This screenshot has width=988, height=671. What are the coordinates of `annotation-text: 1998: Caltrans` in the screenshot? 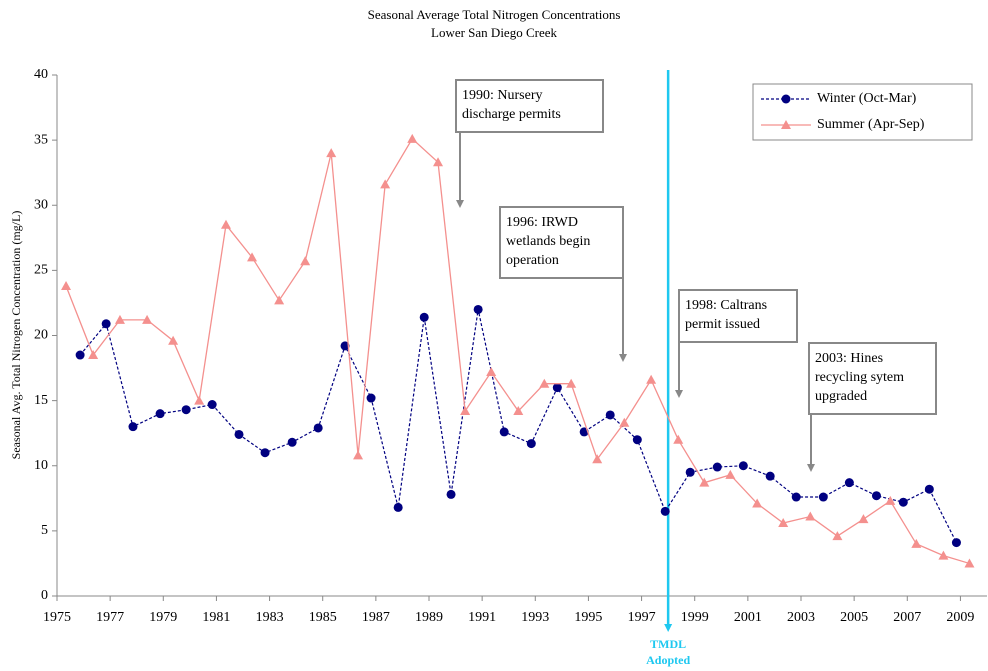 It's located at (726, 305).